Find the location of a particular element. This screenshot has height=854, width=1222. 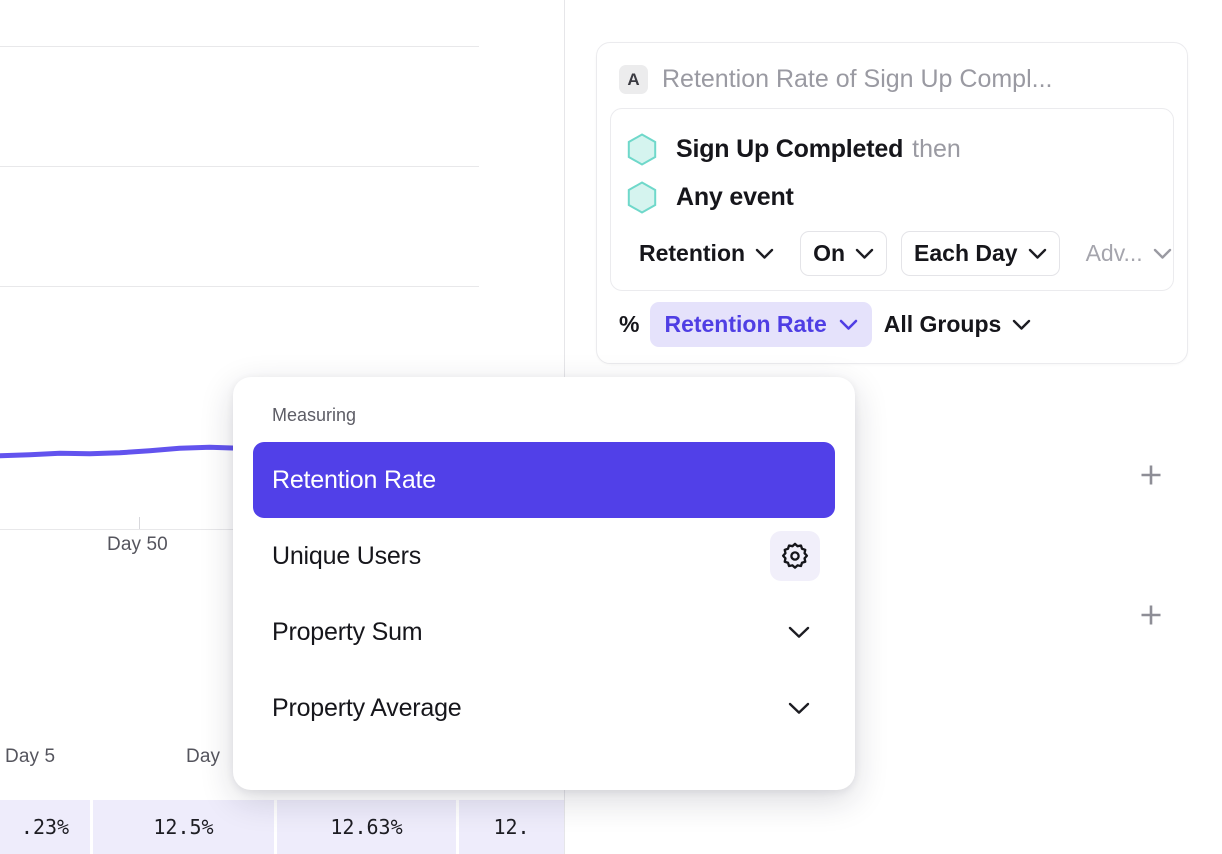

query-step-text: Any event is located at coordinates (735, 196).